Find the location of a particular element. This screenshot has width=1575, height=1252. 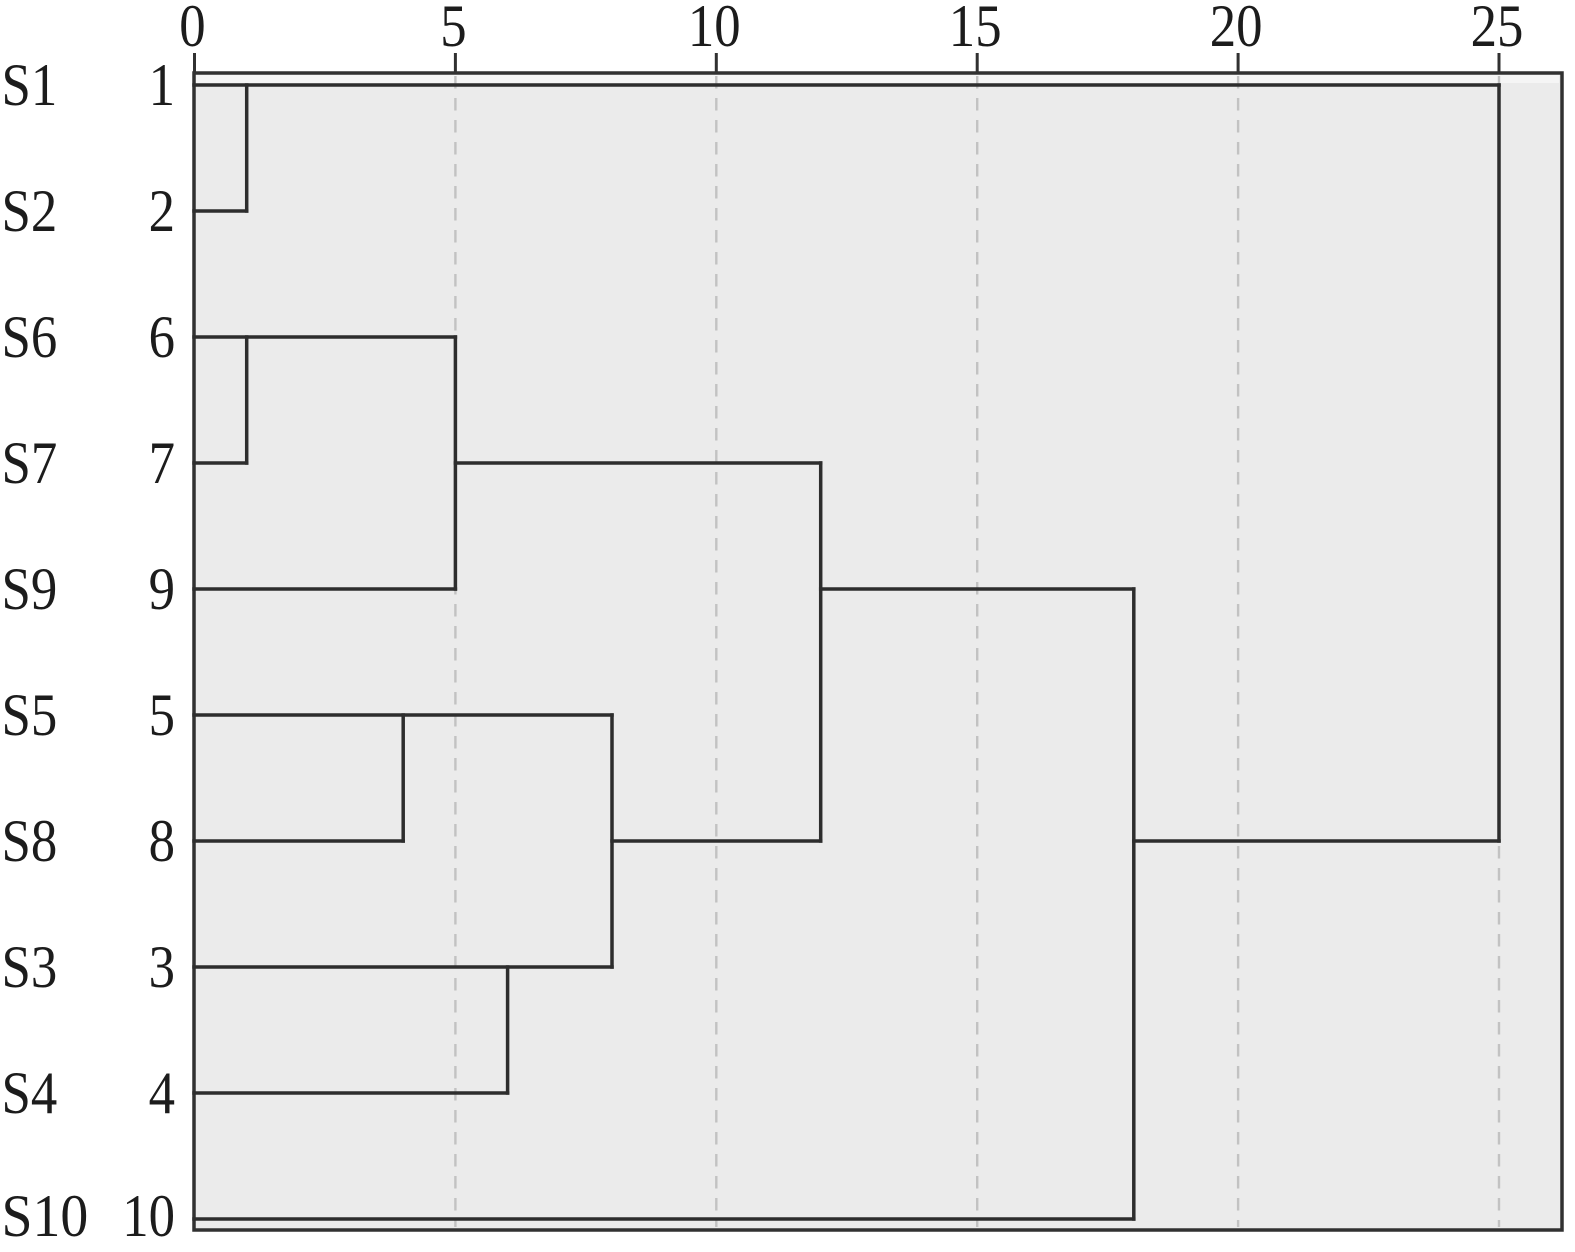

svg-text: 6 is located at coordinates (162, 338).